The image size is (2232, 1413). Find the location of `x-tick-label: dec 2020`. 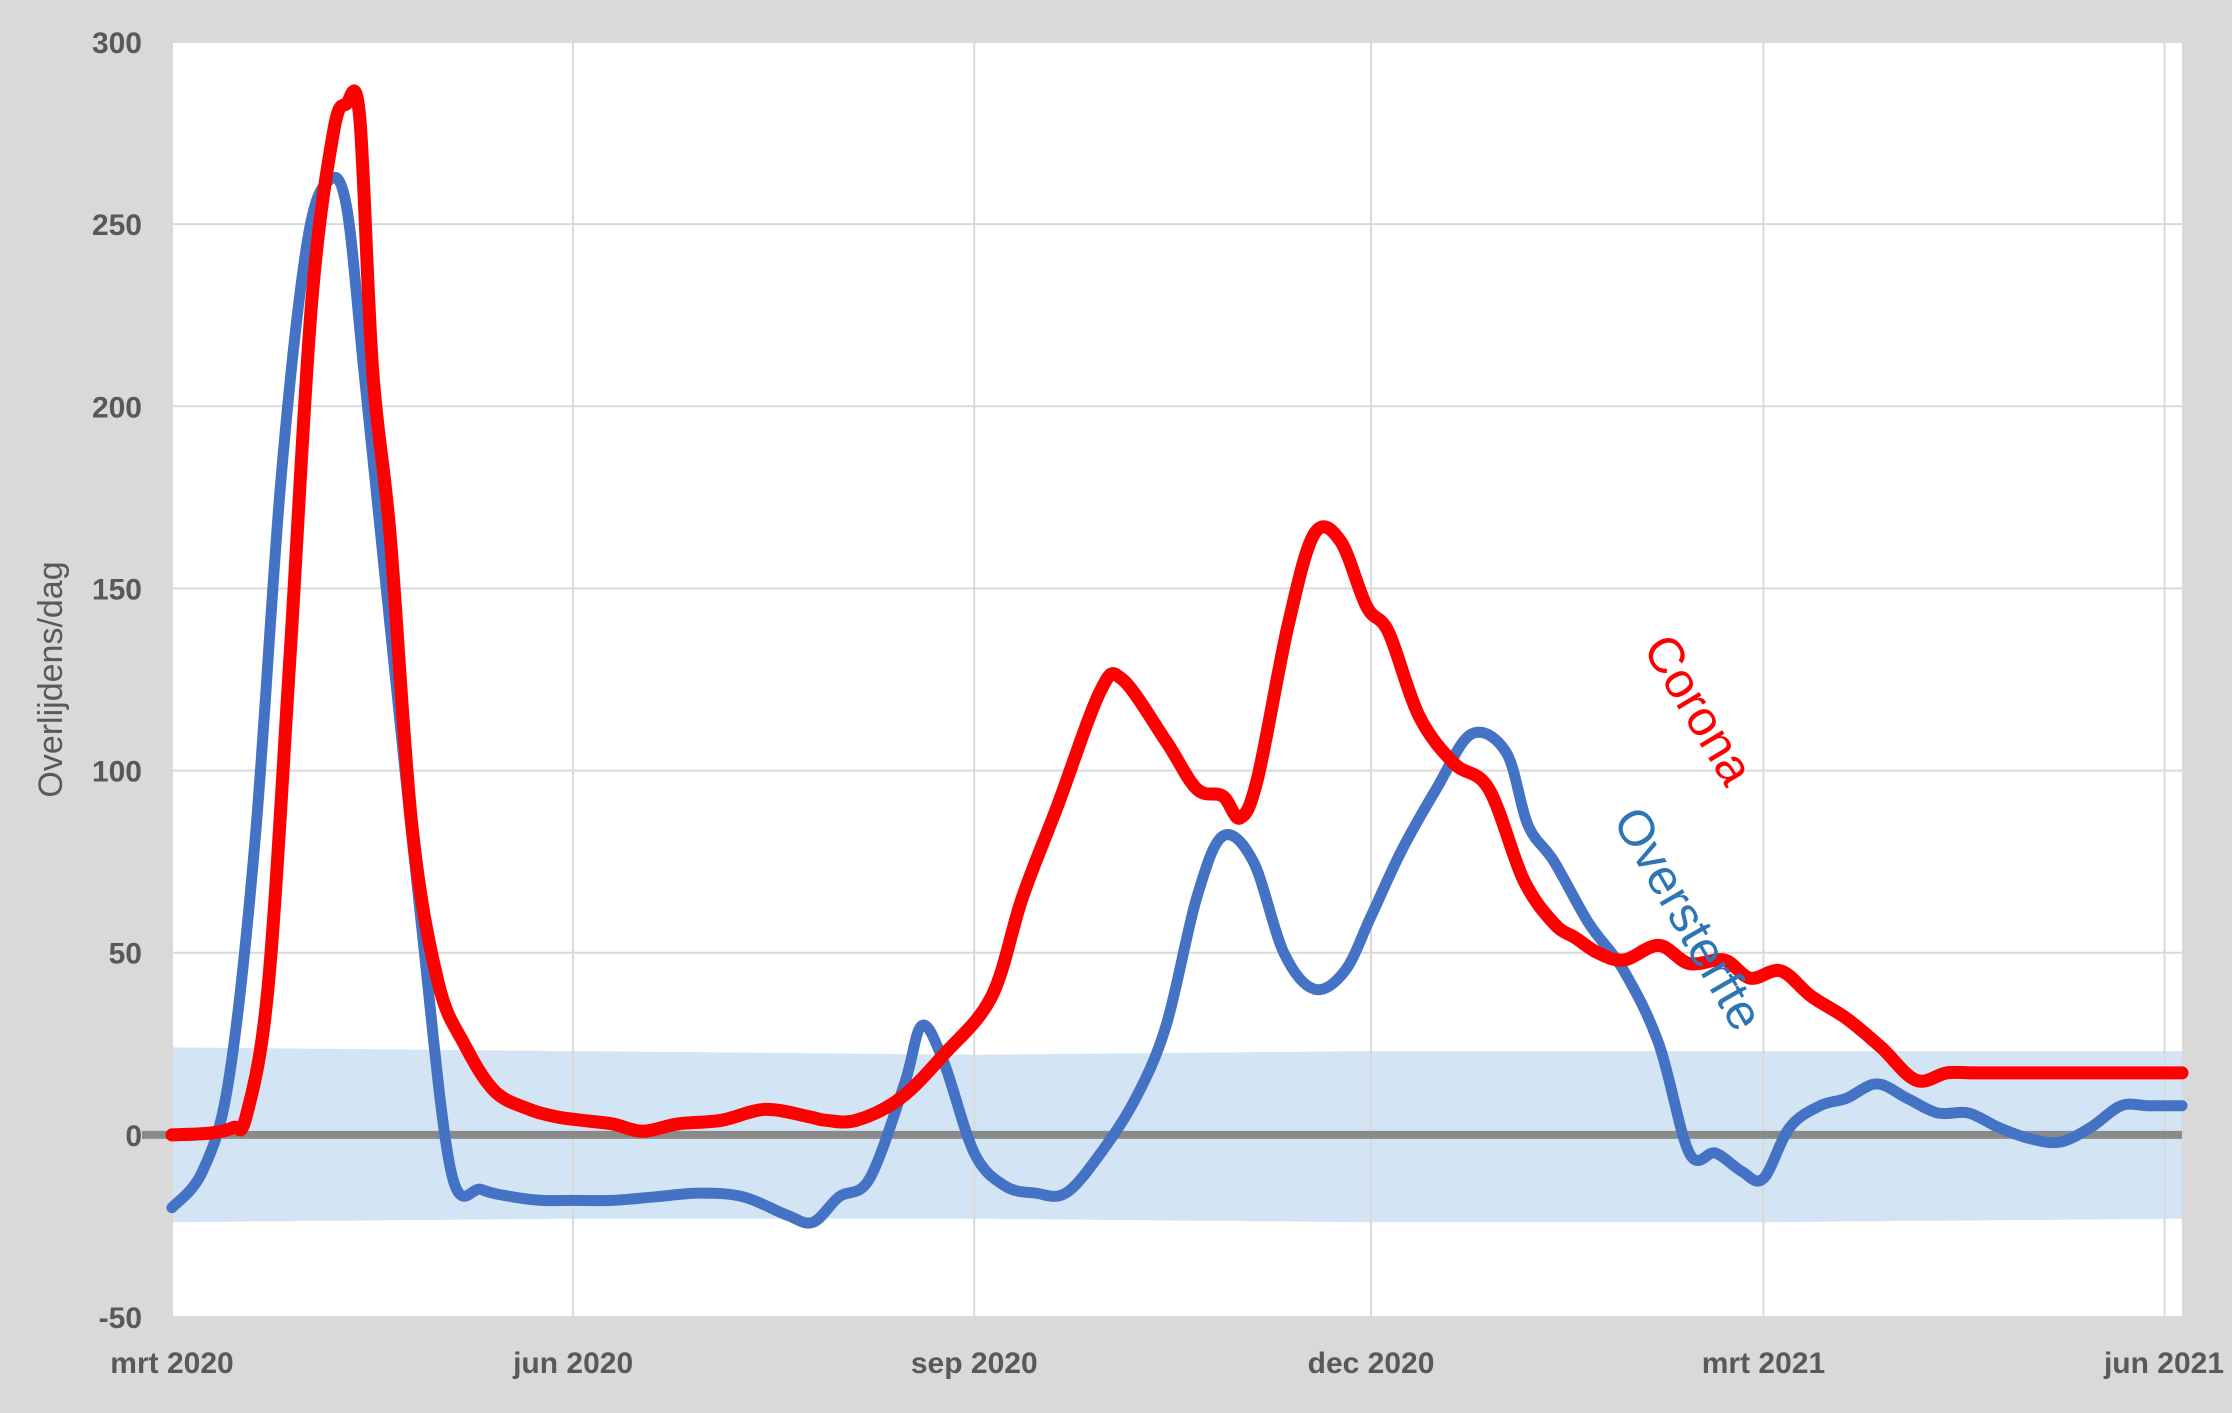

x-tick-label: dec 2020 is located at coordinates (1371, 1363).